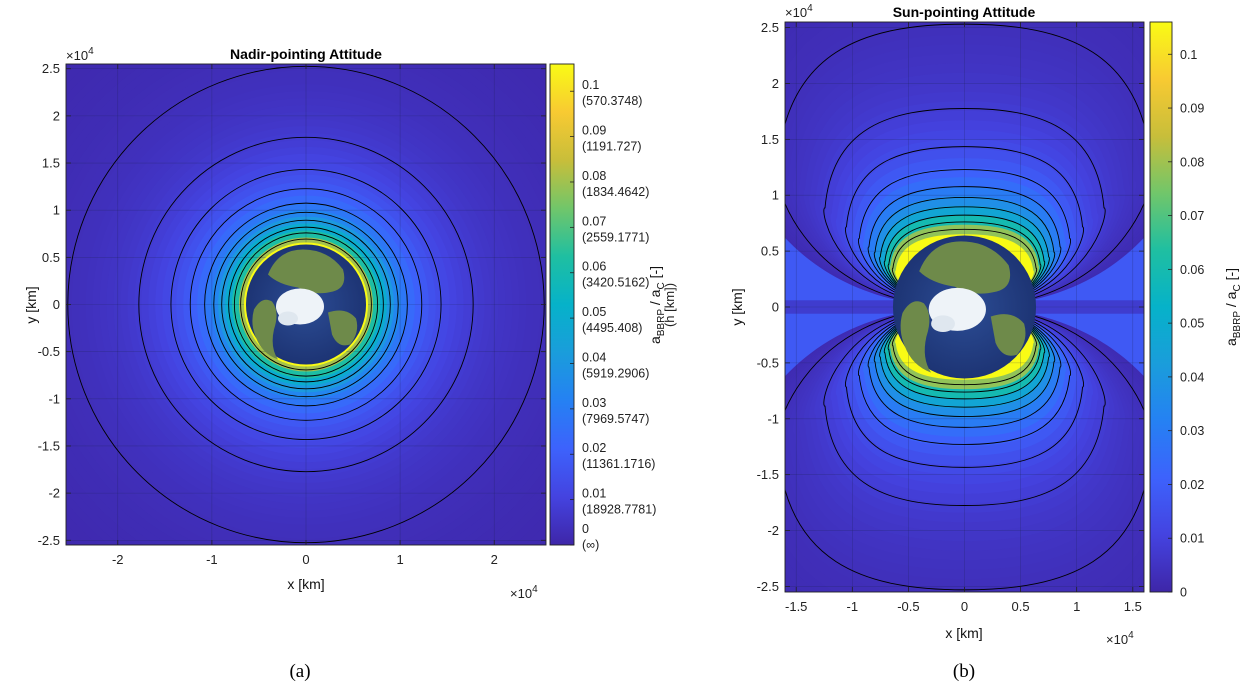 Image resolution: width=1250 pixels, height=694 pixels. Describe the element at coordinates (908, 606) in the screenshot. I see `x-tick-label: -0.5` at that location.